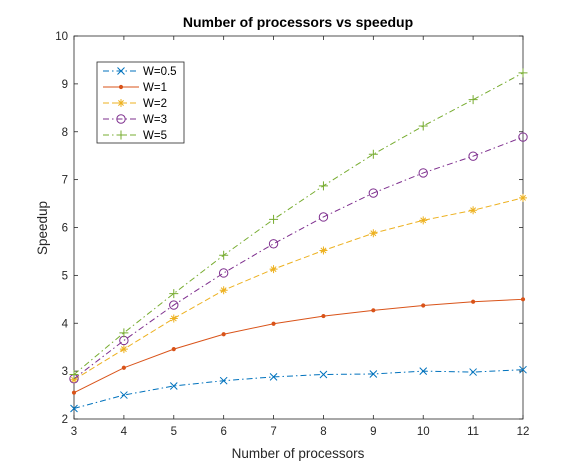 Image resolution: width=578 pixels, height=470 pixels. I want to click on legend-label: W=3, so click(155, 120).